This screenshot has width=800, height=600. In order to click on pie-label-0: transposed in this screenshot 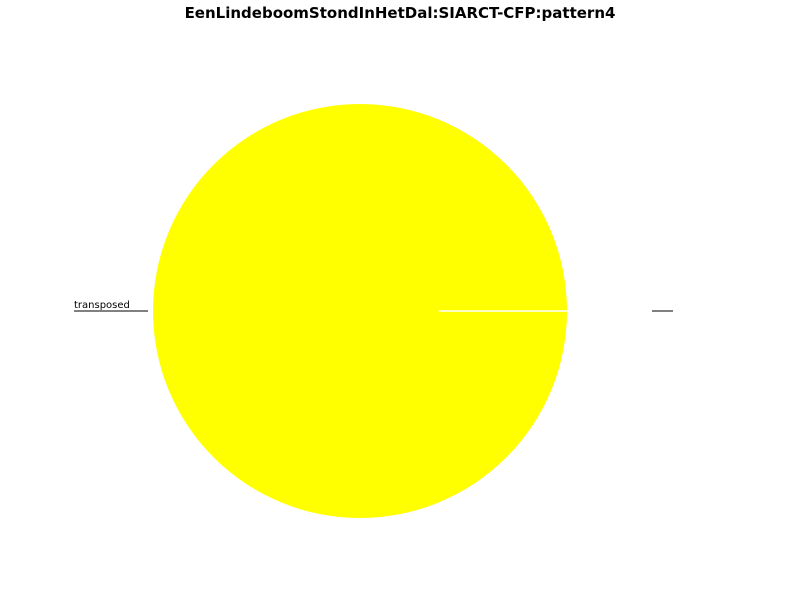, I will do `click(102, 305)`.